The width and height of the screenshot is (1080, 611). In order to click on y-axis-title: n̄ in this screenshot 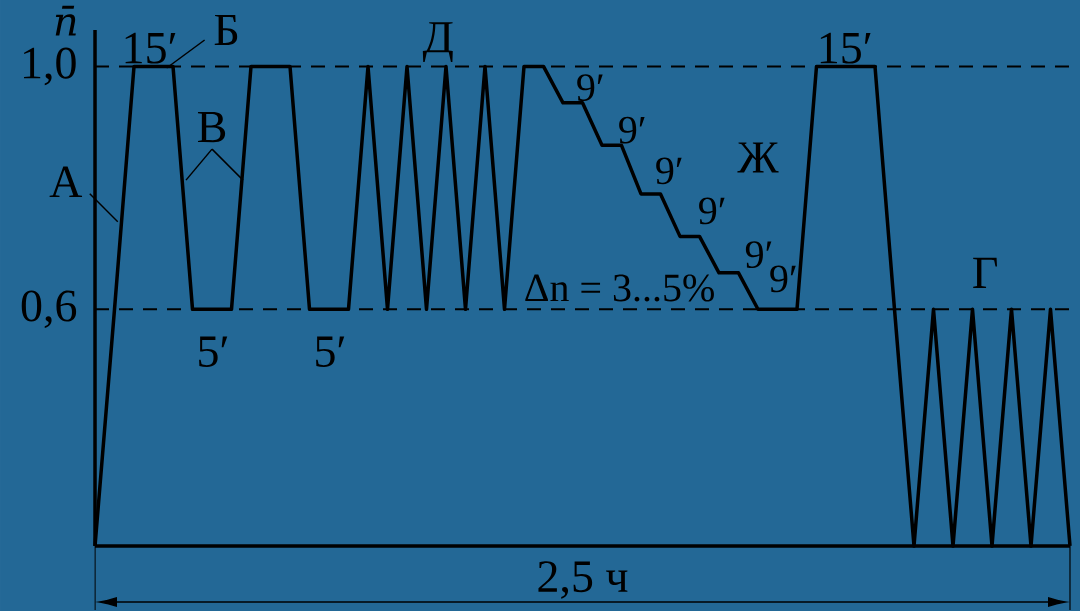, I will do `click(65, 20)`.